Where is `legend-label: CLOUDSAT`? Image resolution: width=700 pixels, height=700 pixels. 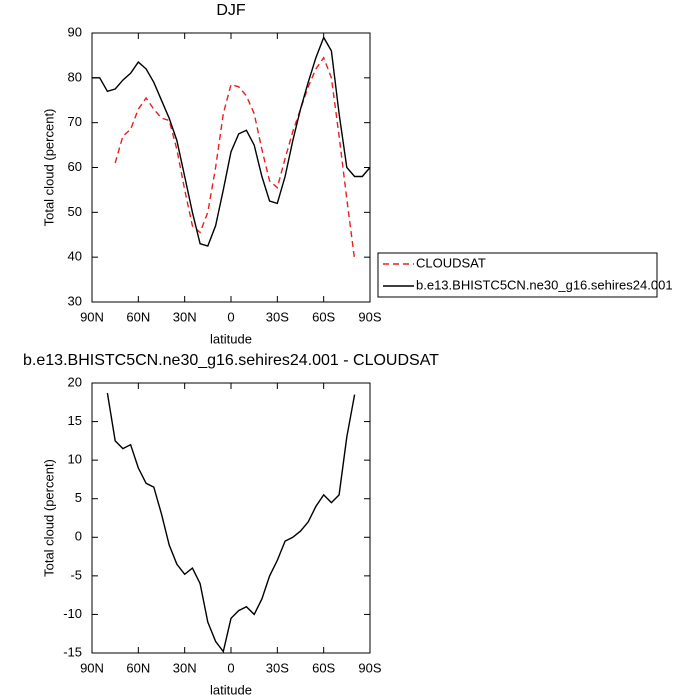
legend-label: CLOUDSAT is located at coordinates (451, 262).